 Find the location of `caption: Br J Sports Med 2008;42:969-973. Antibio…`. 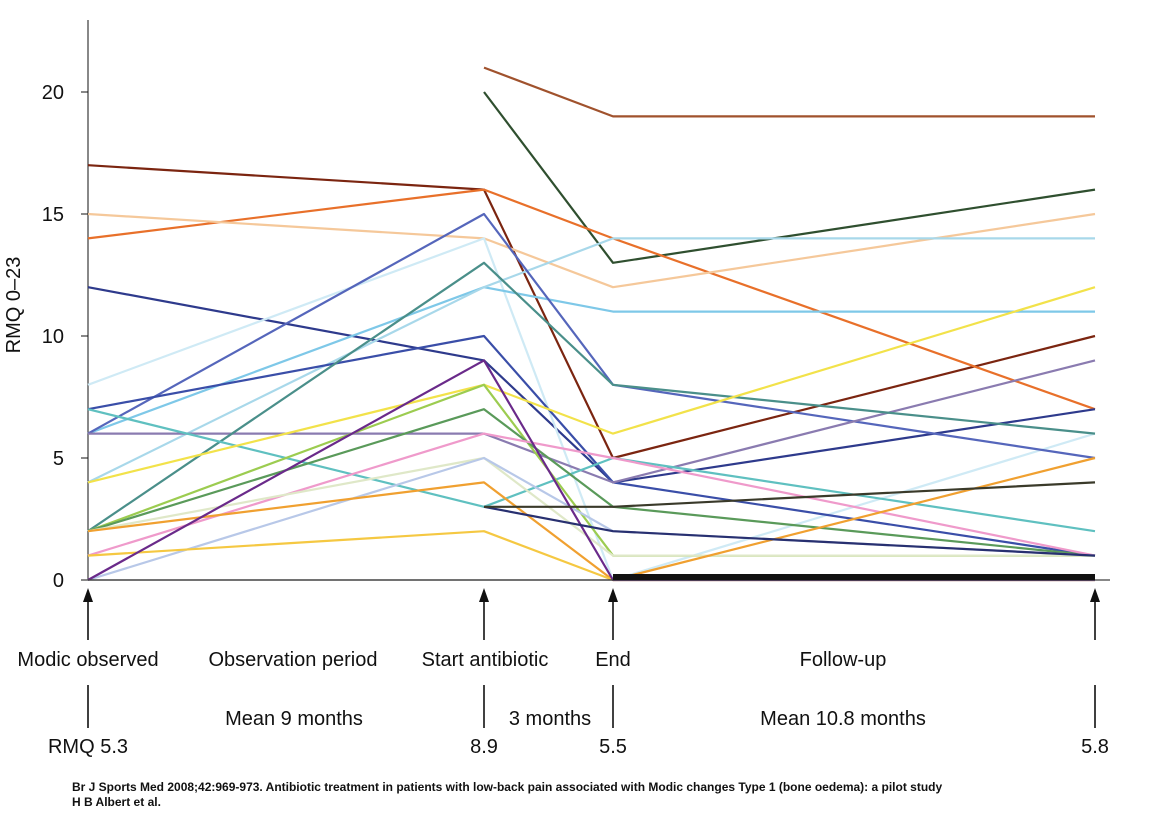

caption: Br J Sports Med 2008;42:969-973. Antibio… is located at coordinates (507, 795).